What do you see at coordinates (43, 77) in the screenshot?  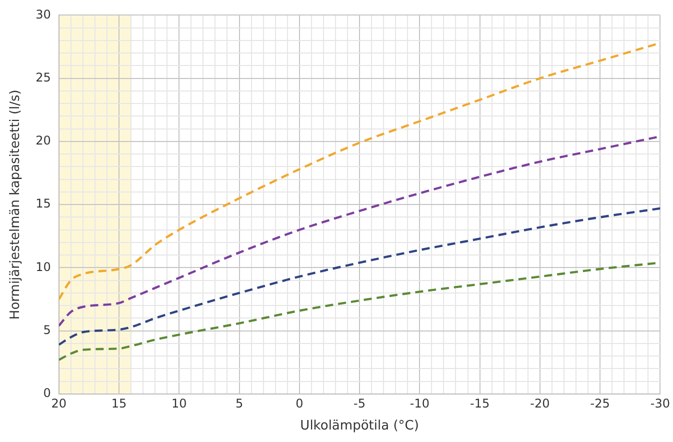 I see `y-tick-label: 25` at bounding box center [43, 77].